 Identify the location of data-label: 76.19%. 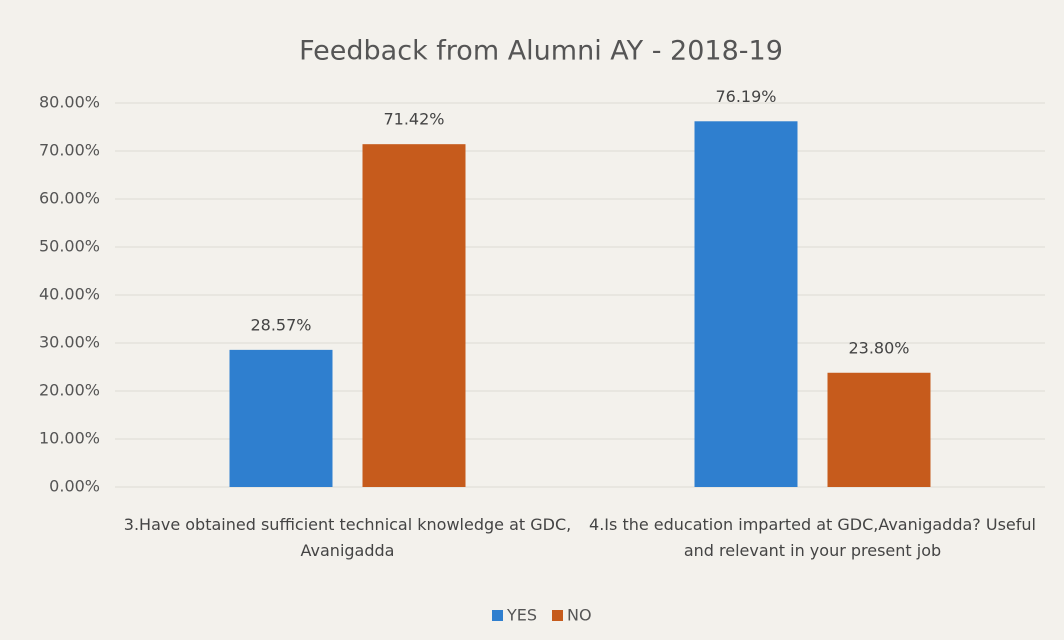
(745, 96).